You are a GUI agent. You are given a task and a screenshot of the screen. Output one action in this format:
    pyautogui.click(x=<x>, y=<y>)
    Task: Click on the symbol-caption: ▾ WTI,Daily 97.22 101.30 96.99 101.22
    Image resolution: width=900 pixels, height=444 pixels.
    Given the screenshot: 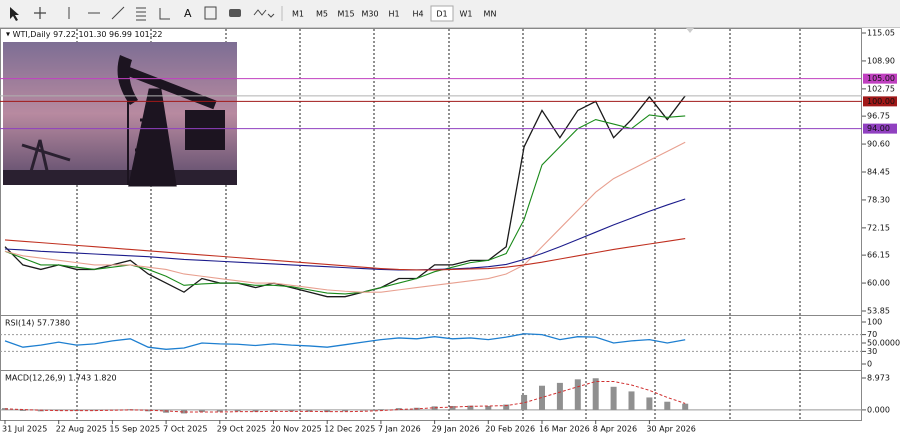 What is the action you would take?
    pyautogui.click(x=84, y=34)
    